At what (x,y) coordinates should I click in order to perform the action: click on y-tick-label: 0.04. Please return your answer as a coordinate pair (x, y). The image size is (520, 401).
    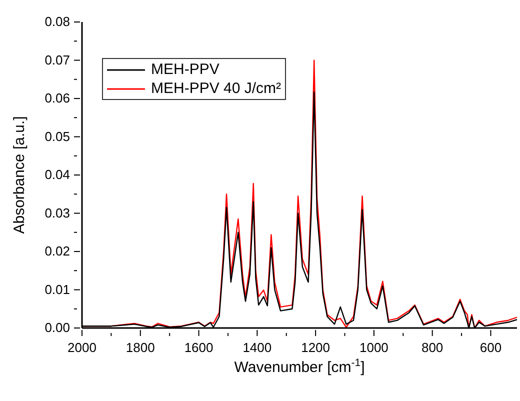
    Looking at the image, I should click on (57, 174).